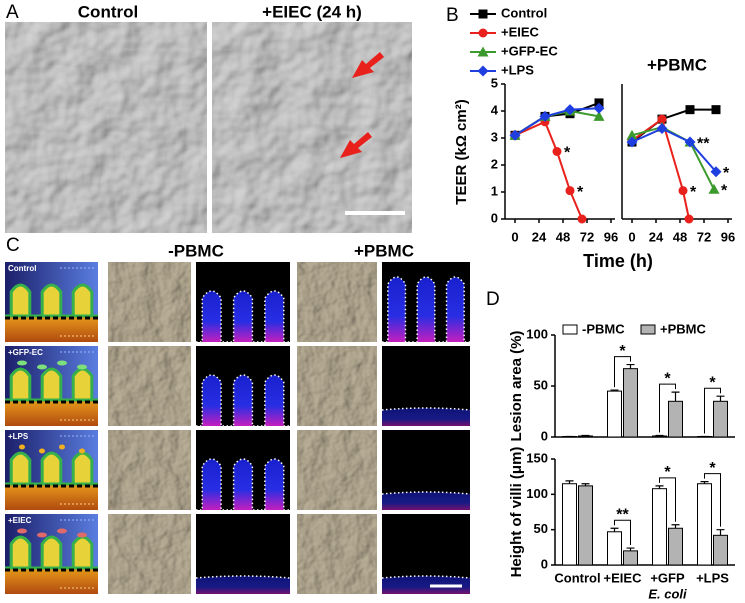 The height and width of the screenshot is (603, 745). I want to click on legend-label: -PBMC, so click(603, 328).